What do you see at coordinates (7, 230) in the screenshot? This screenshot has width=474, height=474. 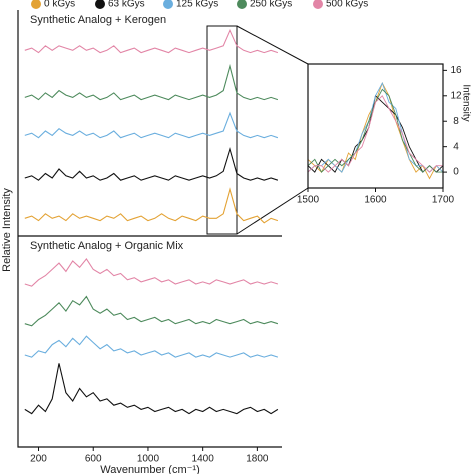 I see `y-axis-label: Relative Intensity` at bounding box center [7, 230].